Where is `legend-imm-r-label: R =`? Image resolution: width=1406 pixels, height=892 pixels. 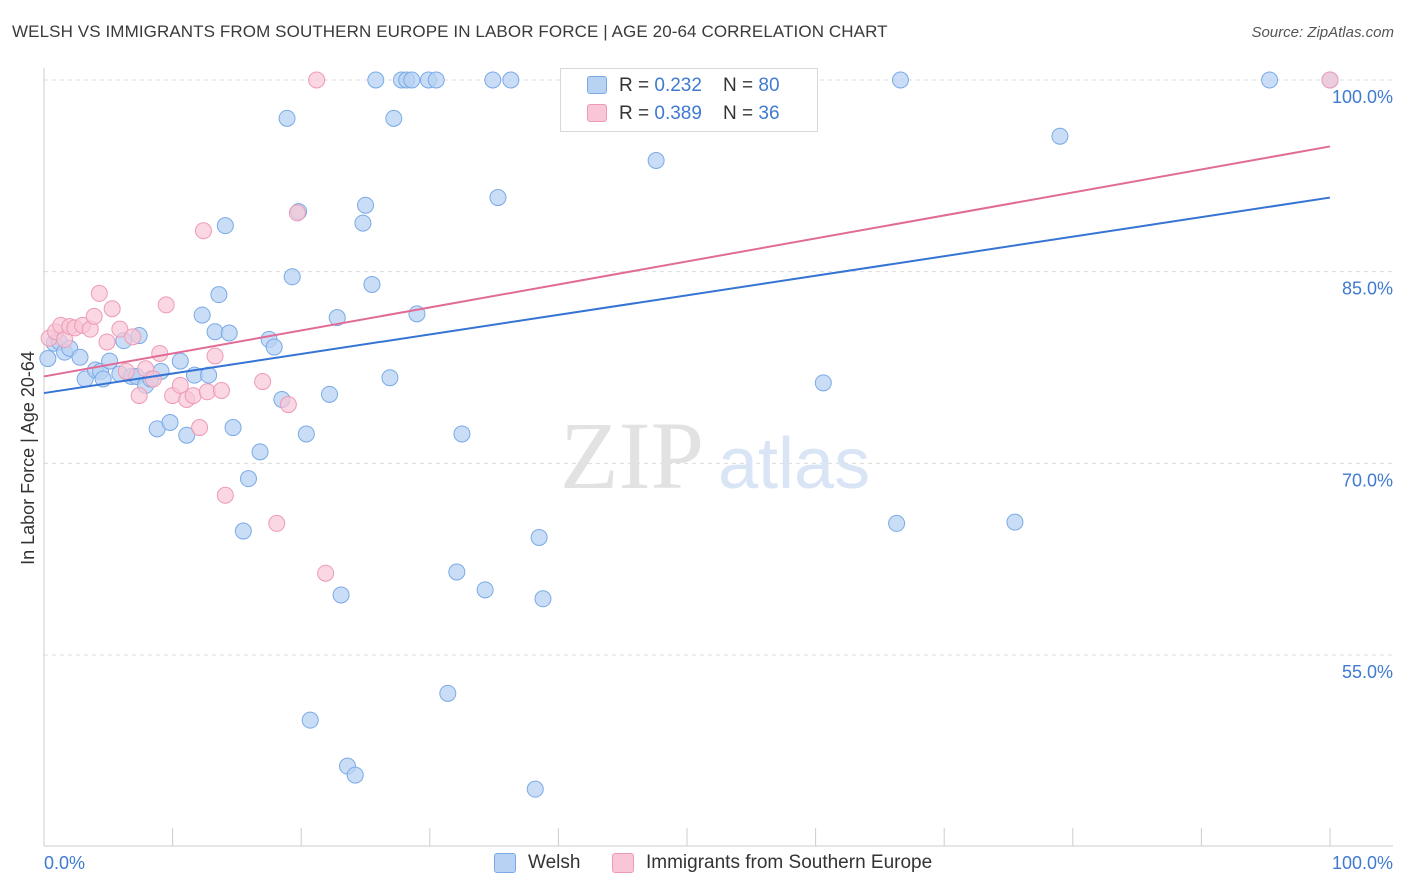
legend-imm-r-label: R = is located at coordinates (637, 113).